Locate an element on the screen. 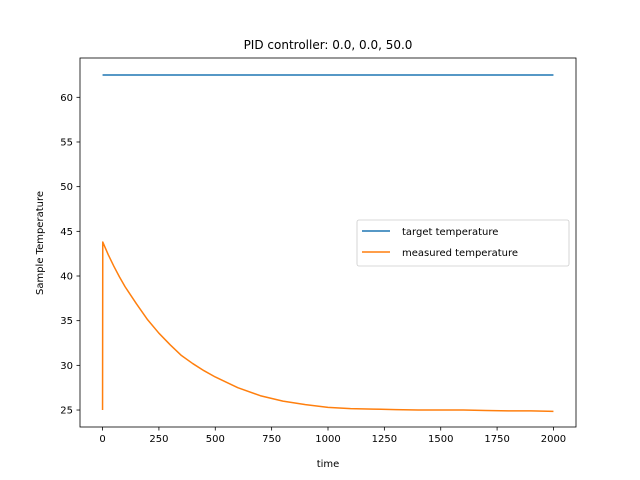 The image size is (640, 480). legend-label-2: measured temperature is located at coordinates (460, 253).